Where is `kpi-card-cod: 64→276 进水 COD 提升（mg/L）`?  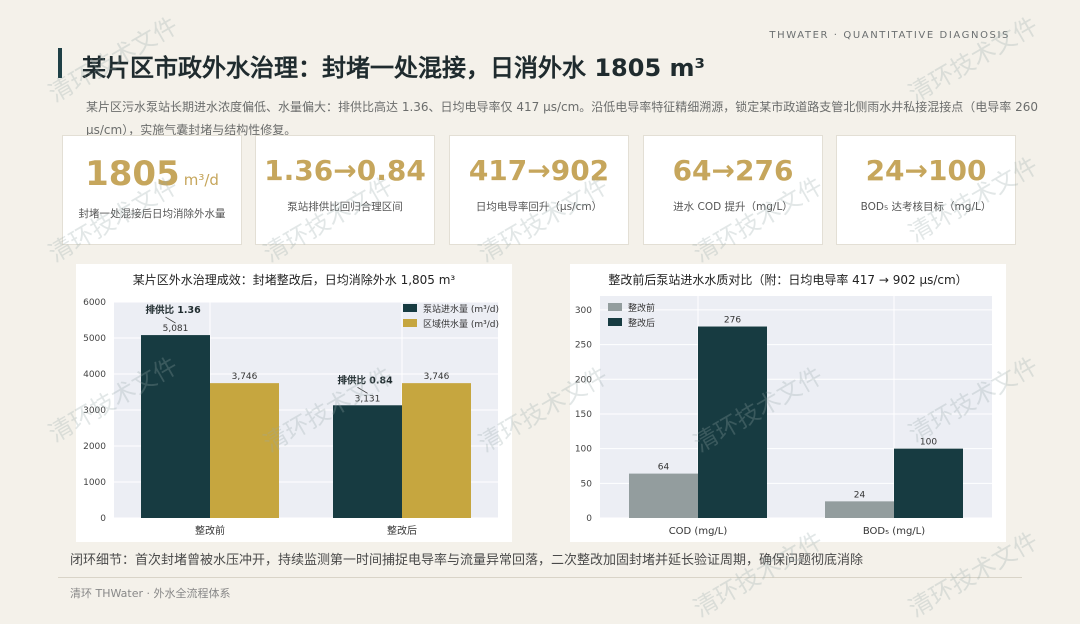
kpi-card-cod: 64→276 进水 COD 提升（mg/L） is located at coordinates (733, 190).